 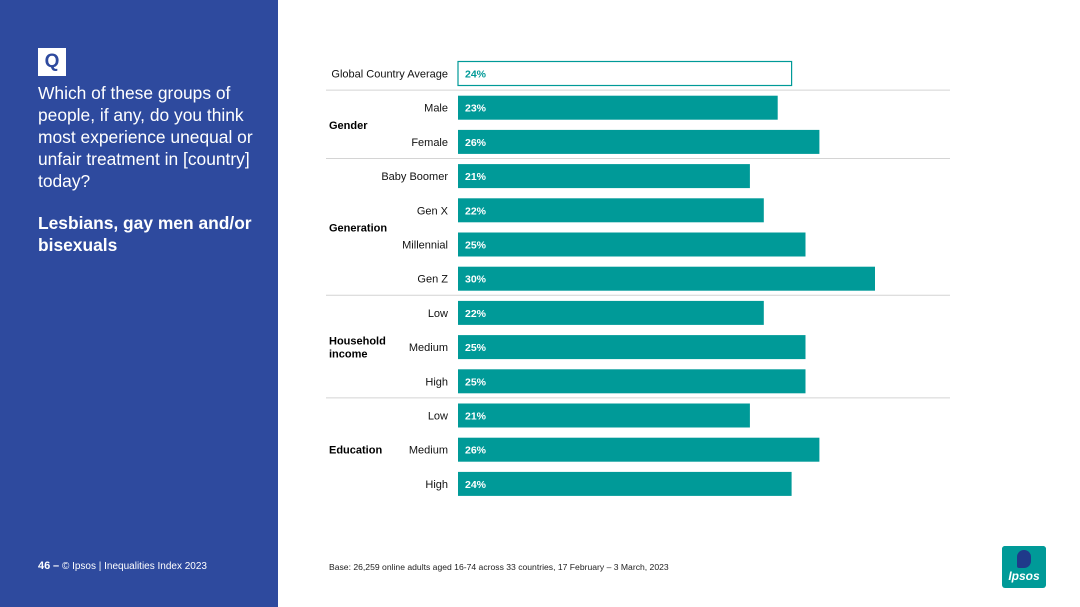 What do you see at coordinates (357, 348) in the screenshot?
I see `group-label: Household income` at bounding box center [357, 348].